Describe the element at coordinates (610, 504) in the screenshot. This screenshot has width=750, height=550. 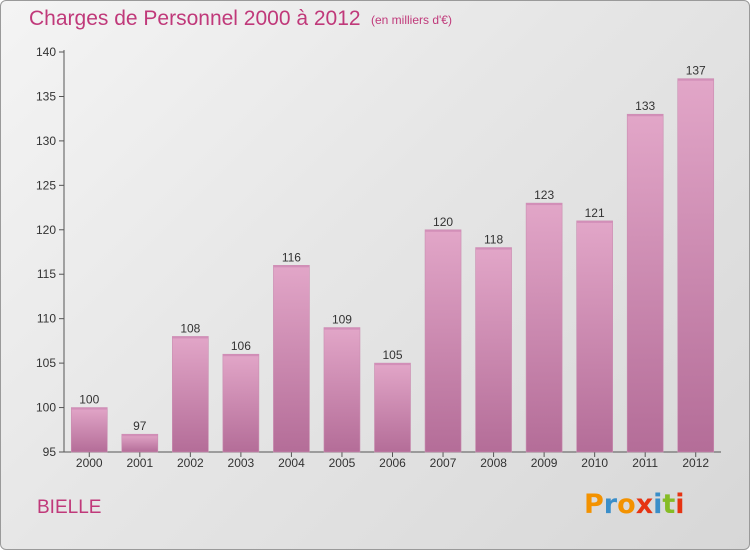
I see `logo-letter: r` at that location.